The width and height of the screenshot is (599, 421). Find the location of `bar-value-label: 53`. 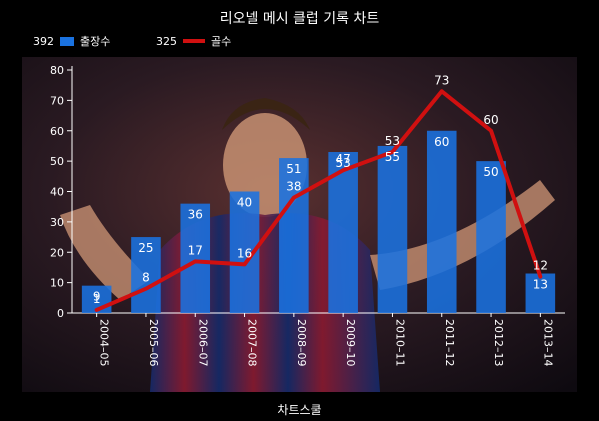

bar-value-label: 53 is located at coordinates (343, 163).